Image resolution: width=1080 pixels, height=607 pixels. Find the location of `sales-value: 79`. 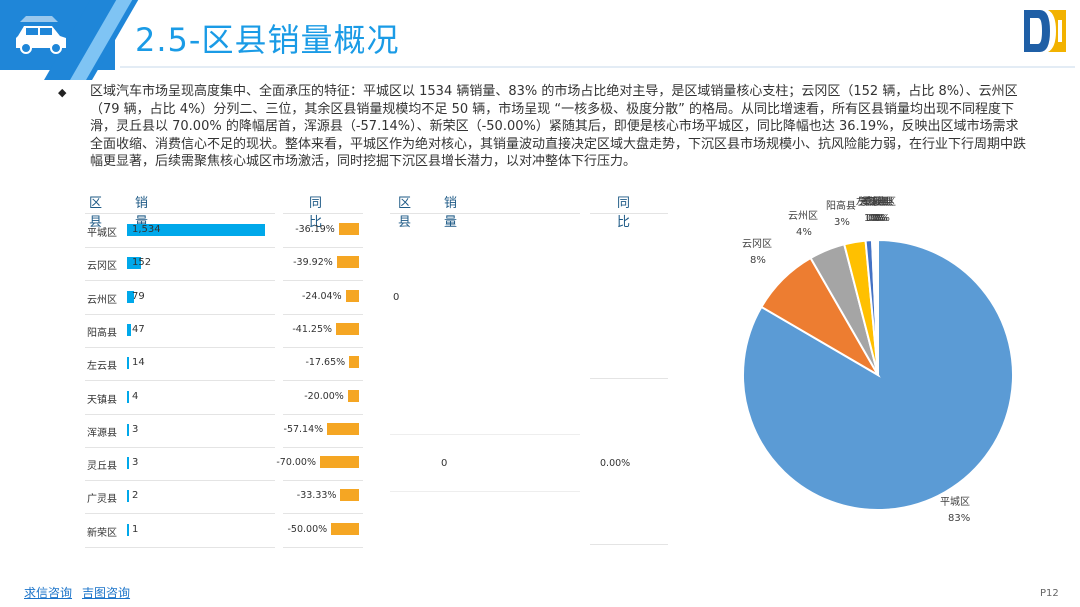

sales-value: 79 is located at coordinates (138, 296).